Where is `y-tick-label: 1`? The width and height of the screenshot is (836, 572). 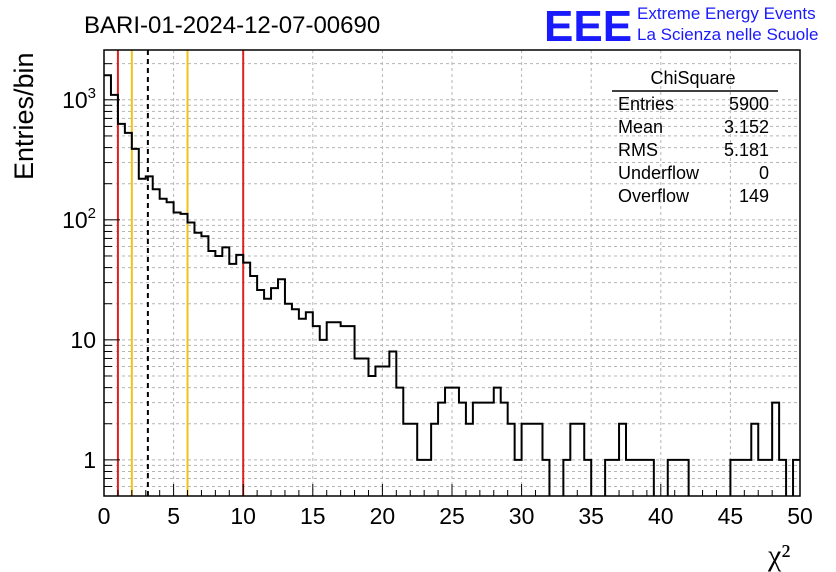 y-tick-label: 1 is located at coordinates (89, 460).